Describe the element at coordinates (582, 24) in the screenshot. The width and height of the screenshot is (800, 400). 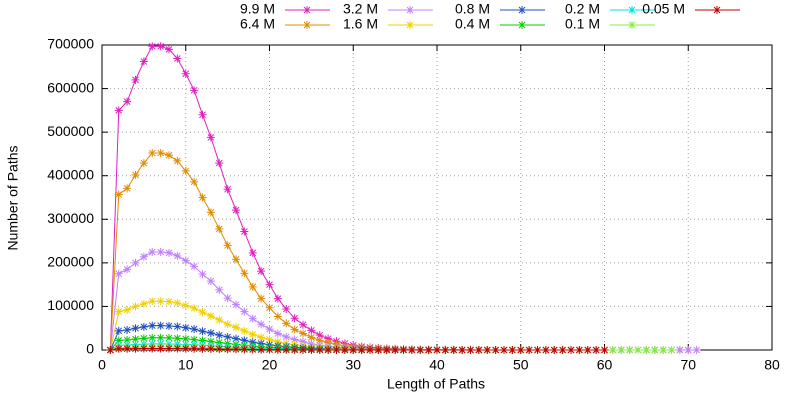
I see `legend-label: 0.1 M` at that location.